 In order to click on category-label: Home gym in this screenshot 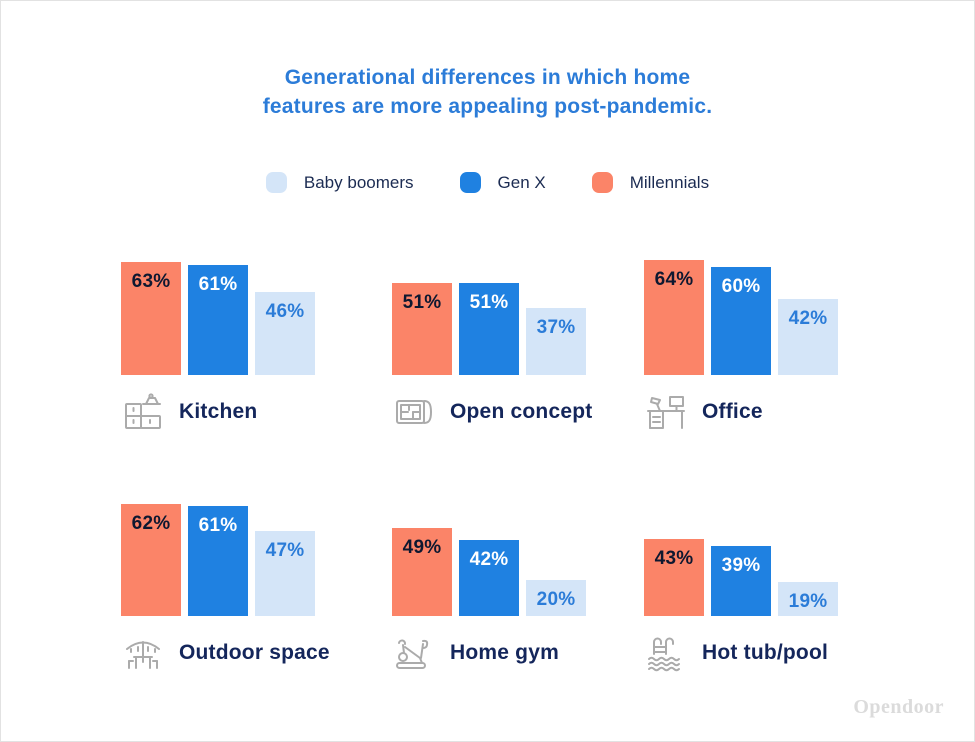, I will do `click(504, 652)`.